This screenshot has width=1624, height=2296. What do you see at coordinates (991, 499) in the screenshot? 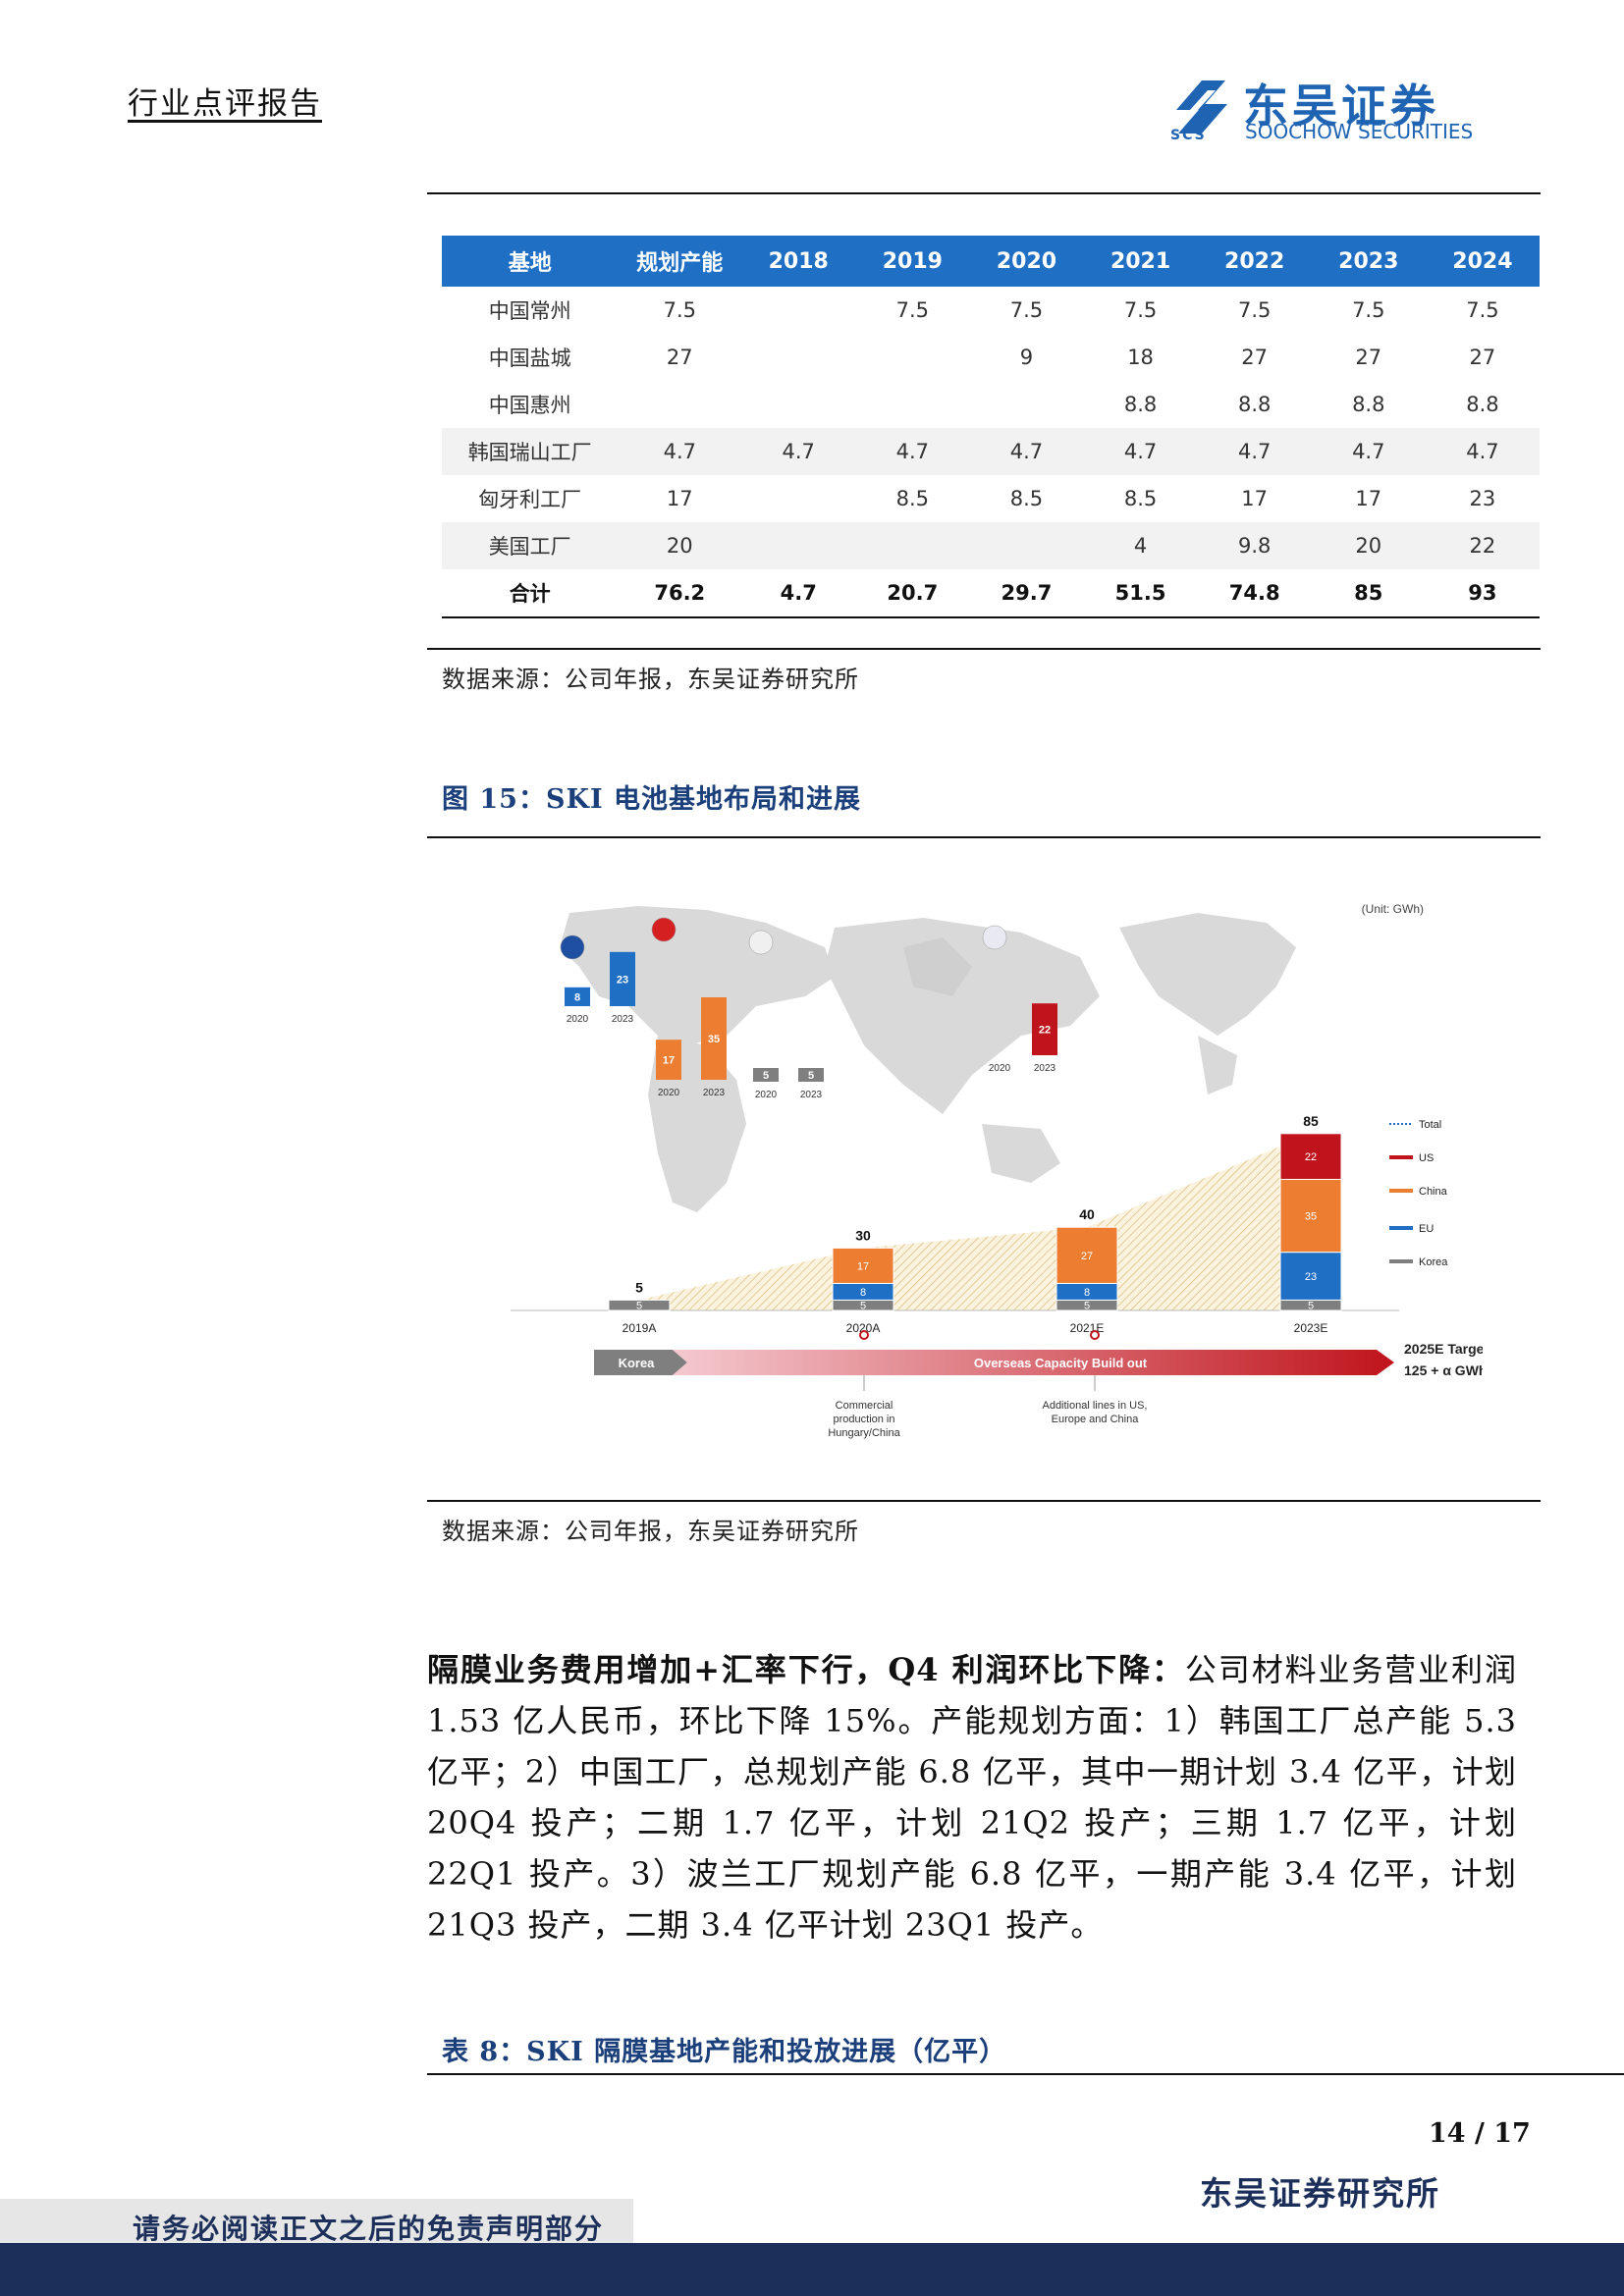
I see `table-row: 匈牙利工厂 17 8.5 8.5 8.5 17 17 23` at bounding box center [991, 499].